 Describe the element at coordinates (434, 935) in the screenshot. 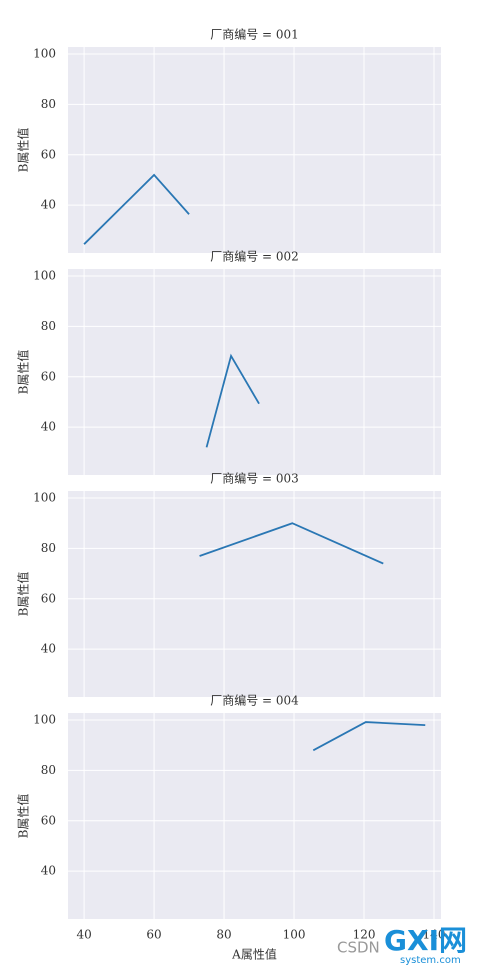

I see `x-tick-label: 140` at that location.